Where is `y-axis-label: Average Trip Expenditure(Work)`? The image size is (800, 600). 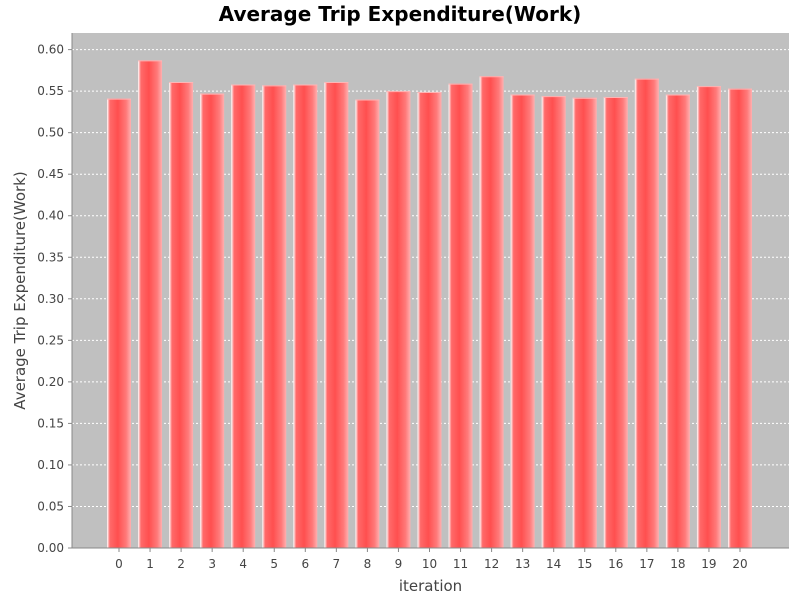 y-axis-label: Average Trip Expenditure(Work) is located at coordinates (20, 290).